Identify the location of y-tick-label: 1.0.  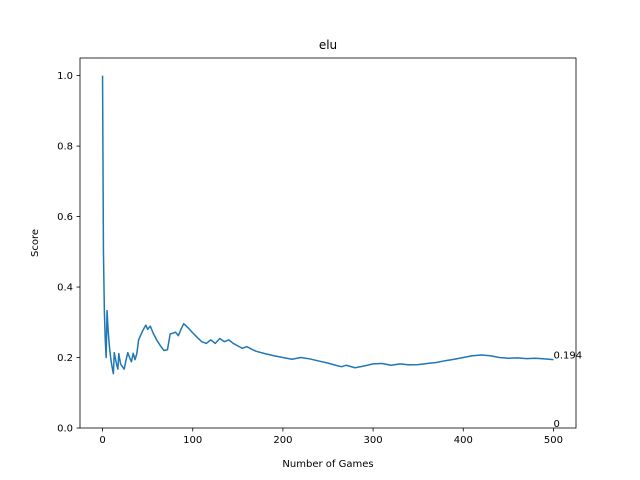
(65, 76).